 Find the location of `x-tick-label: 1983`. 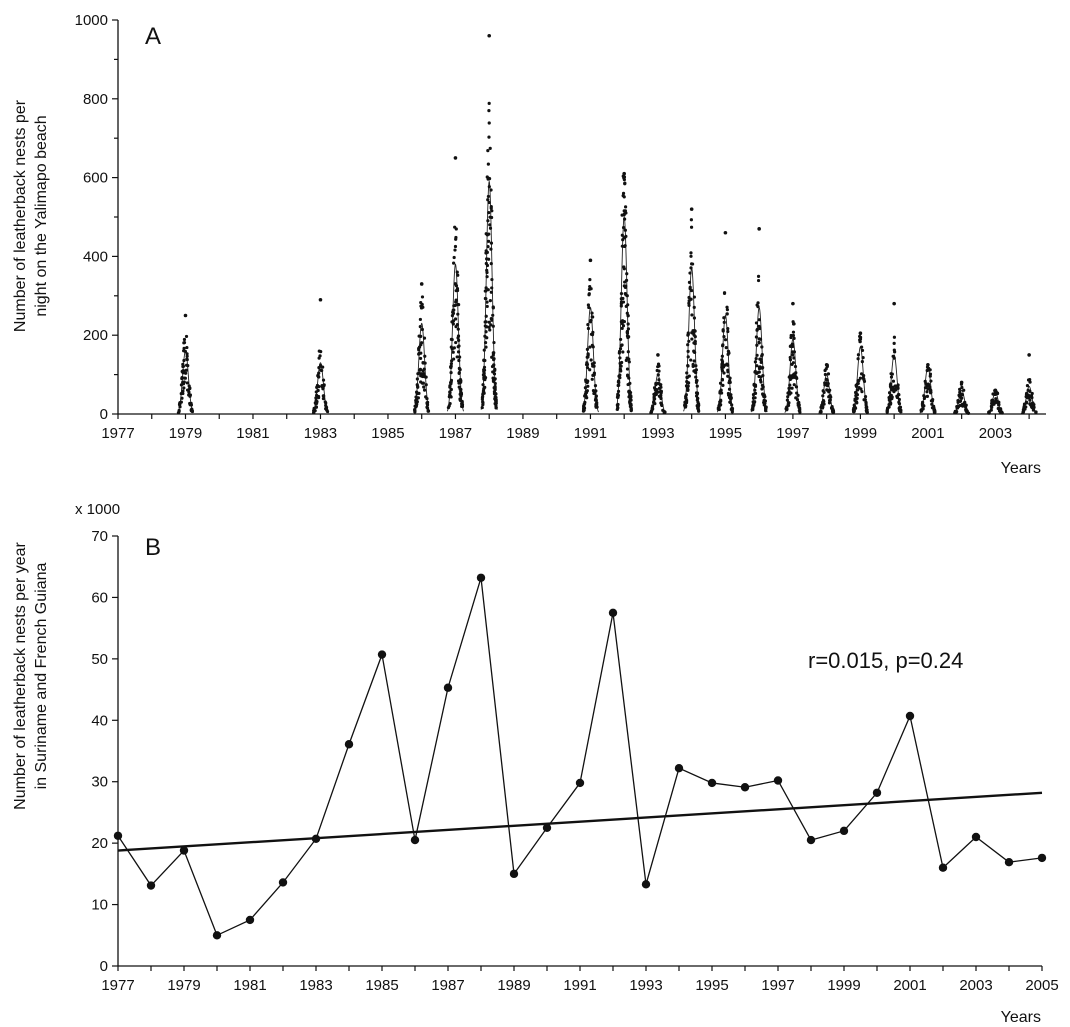

x-tick-label: 1983 is located at coordinates (315, 985).